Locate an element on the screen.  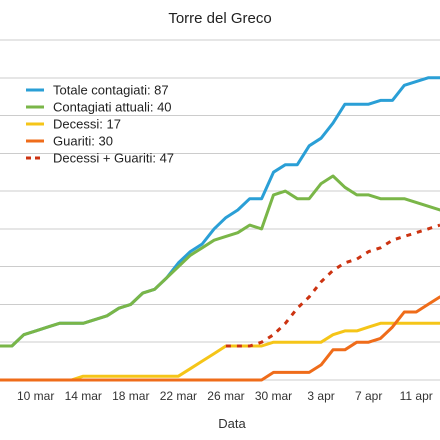
x-tick-label: 18 mar is located at coordinates (130, 396).